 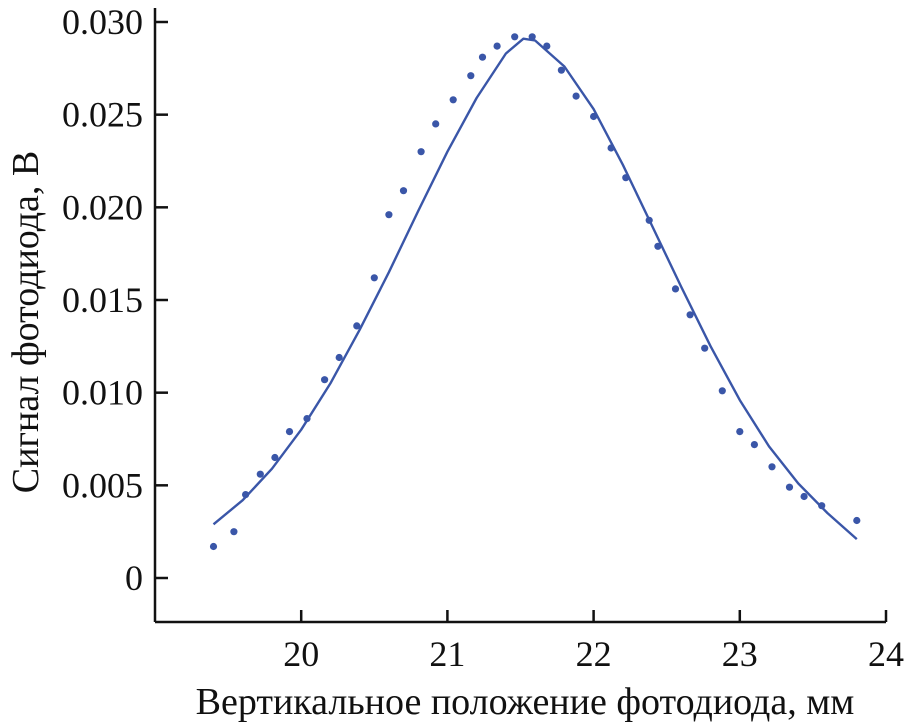 I want to click on y-tick-label: 0.020, so click(x=102, y=207).